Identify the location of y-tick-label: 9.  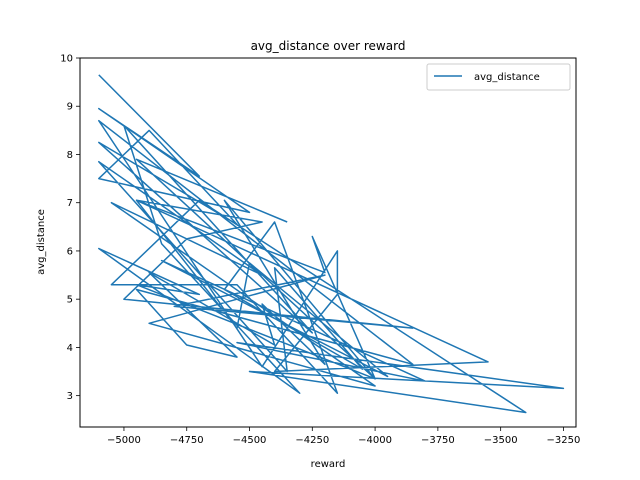
(70, 107).